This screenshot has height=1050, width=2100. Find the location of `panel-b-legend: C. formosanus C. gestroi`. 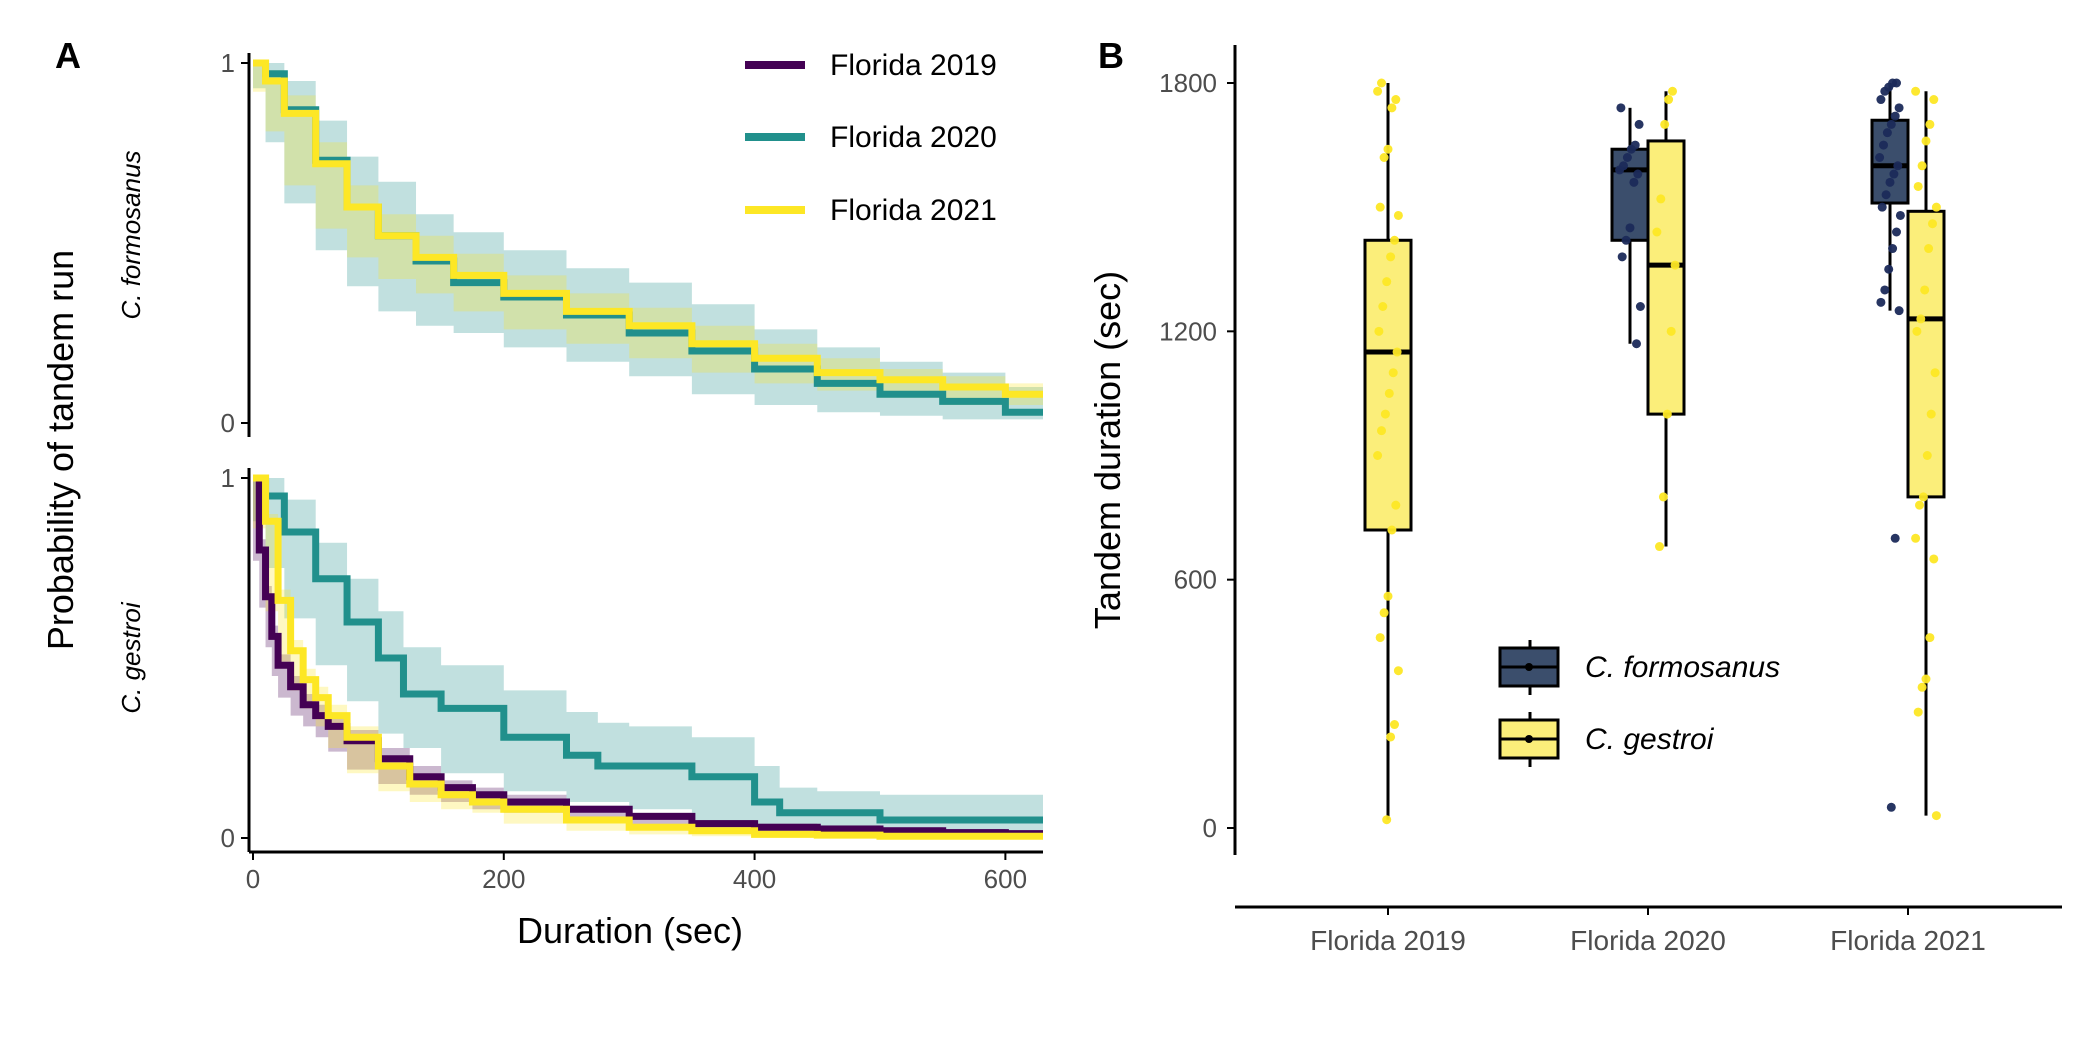

panel-b-legend: C. formosanus C. gestroi is located at coordinates (1639, 703).